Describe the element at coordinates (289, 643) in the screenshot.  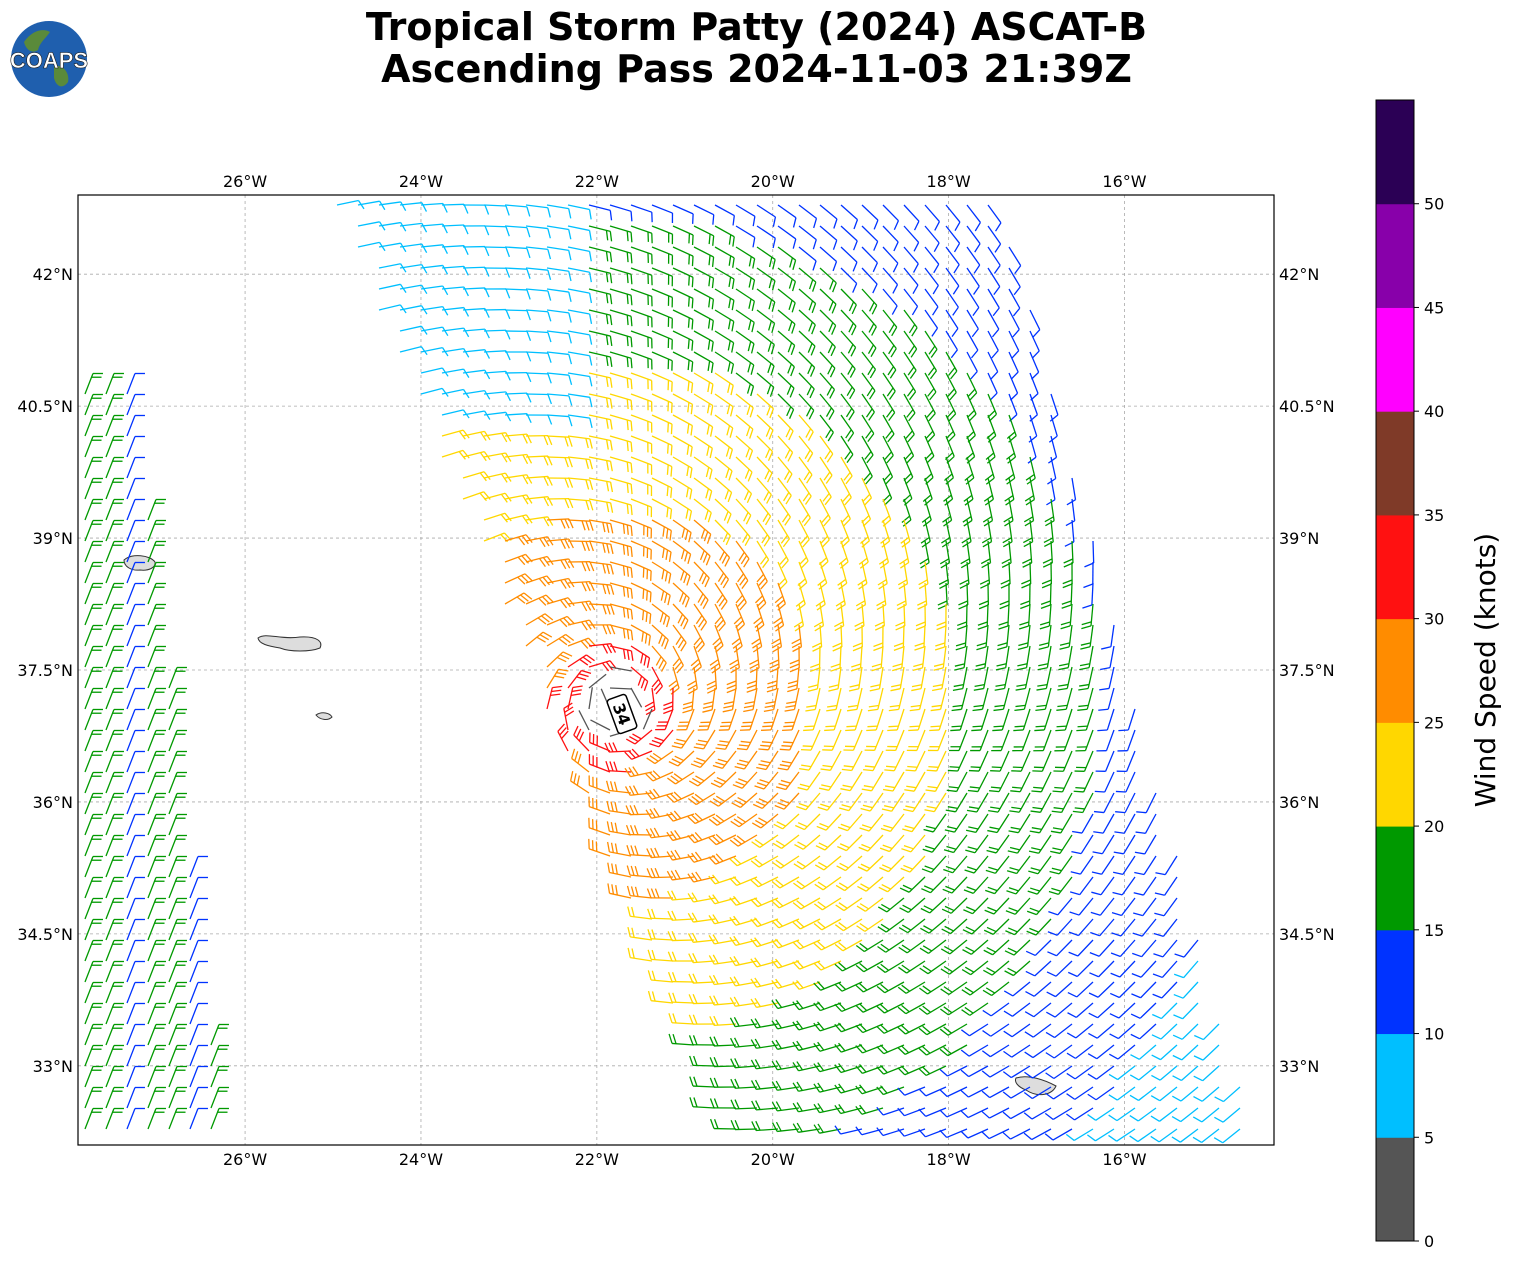
I see `island-shape` at that location.